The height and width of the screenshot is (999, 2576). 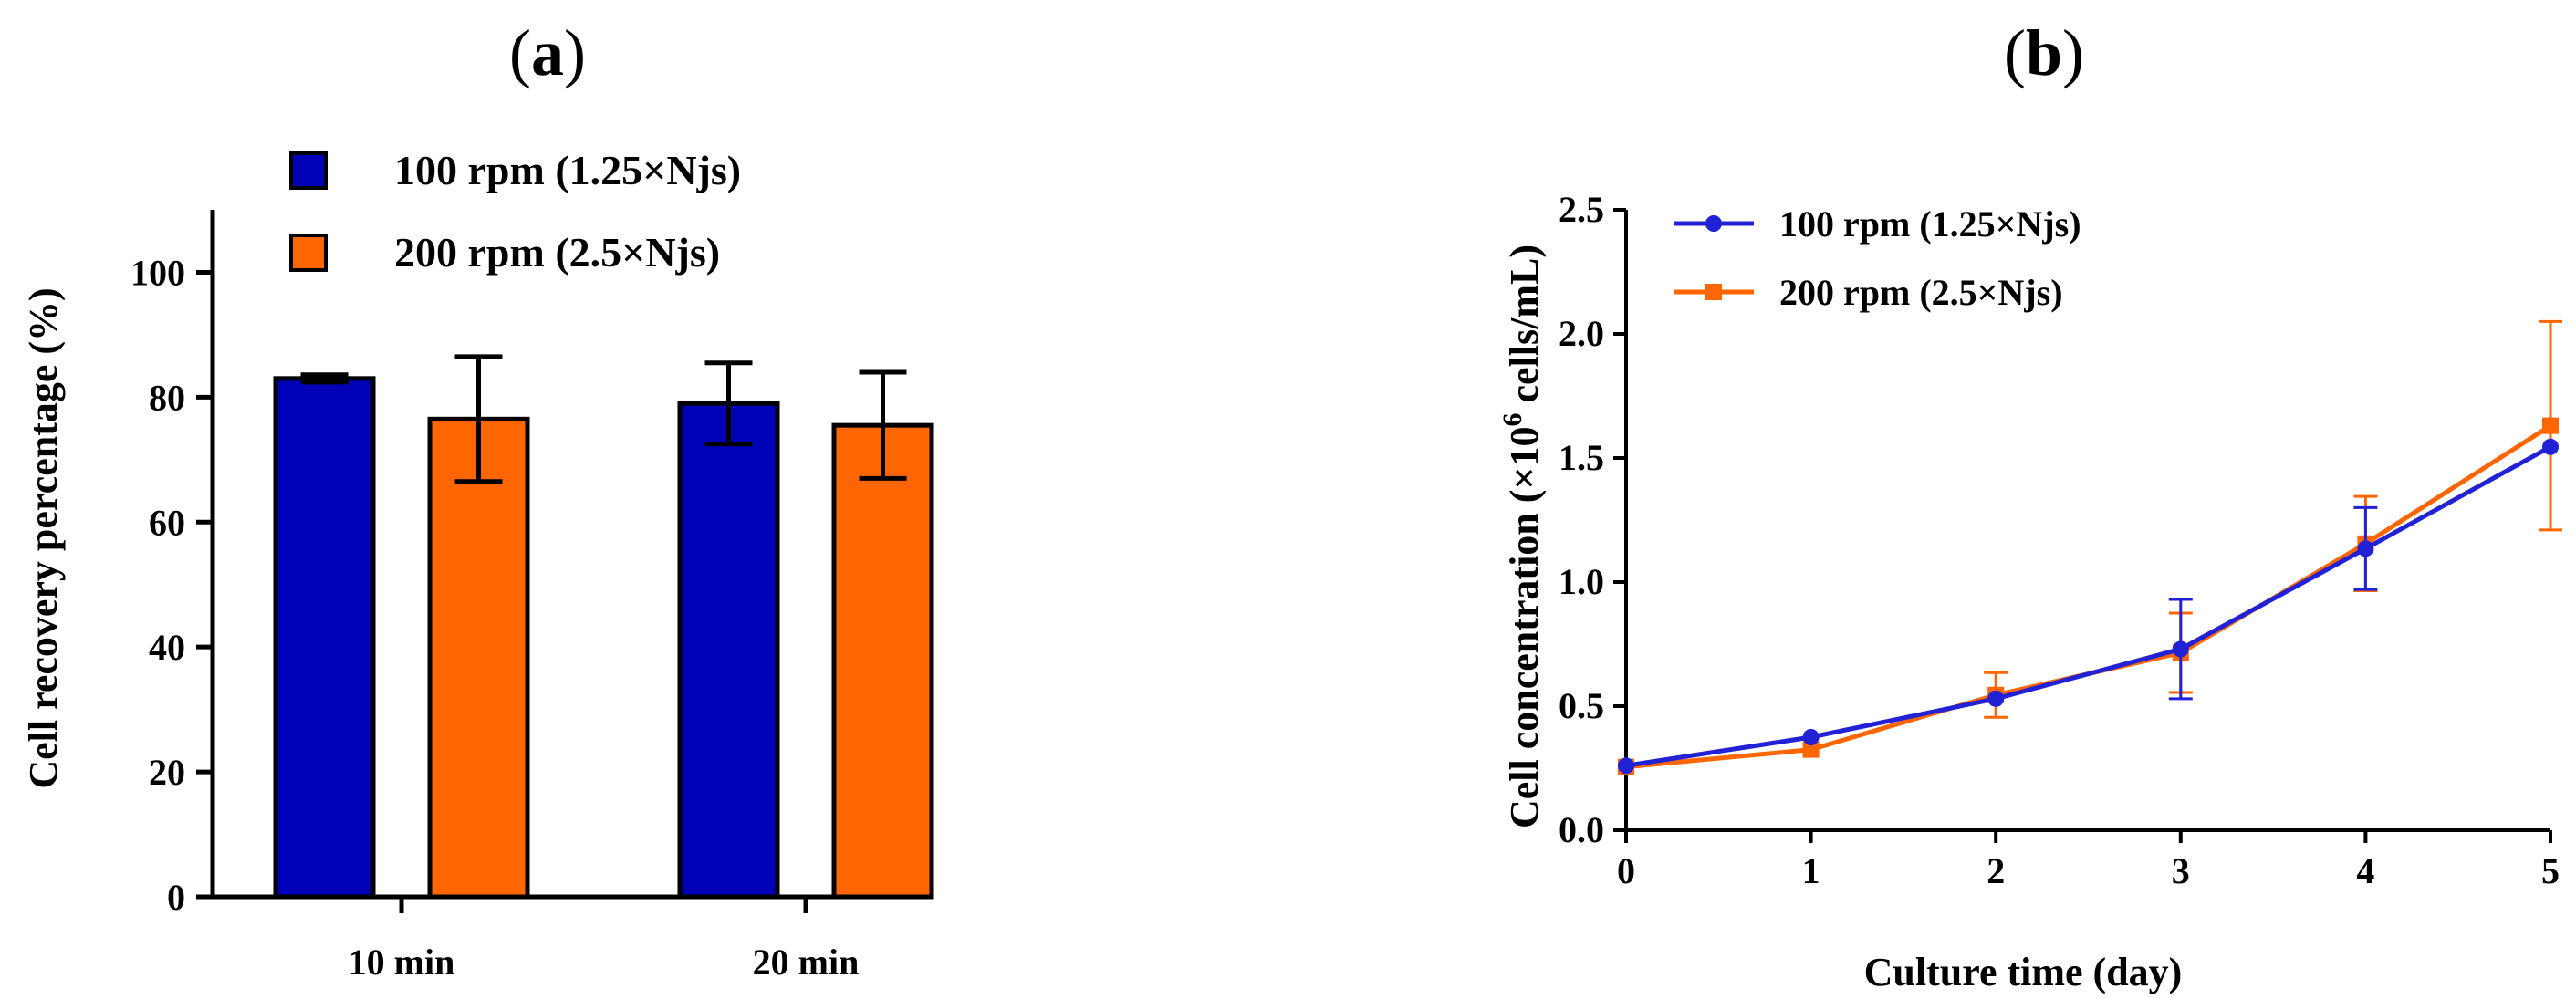 What do you see at coordinates (167, 772) in the screenshot?
I see `y-tick-label: 20` at bounding box center [167, 772].